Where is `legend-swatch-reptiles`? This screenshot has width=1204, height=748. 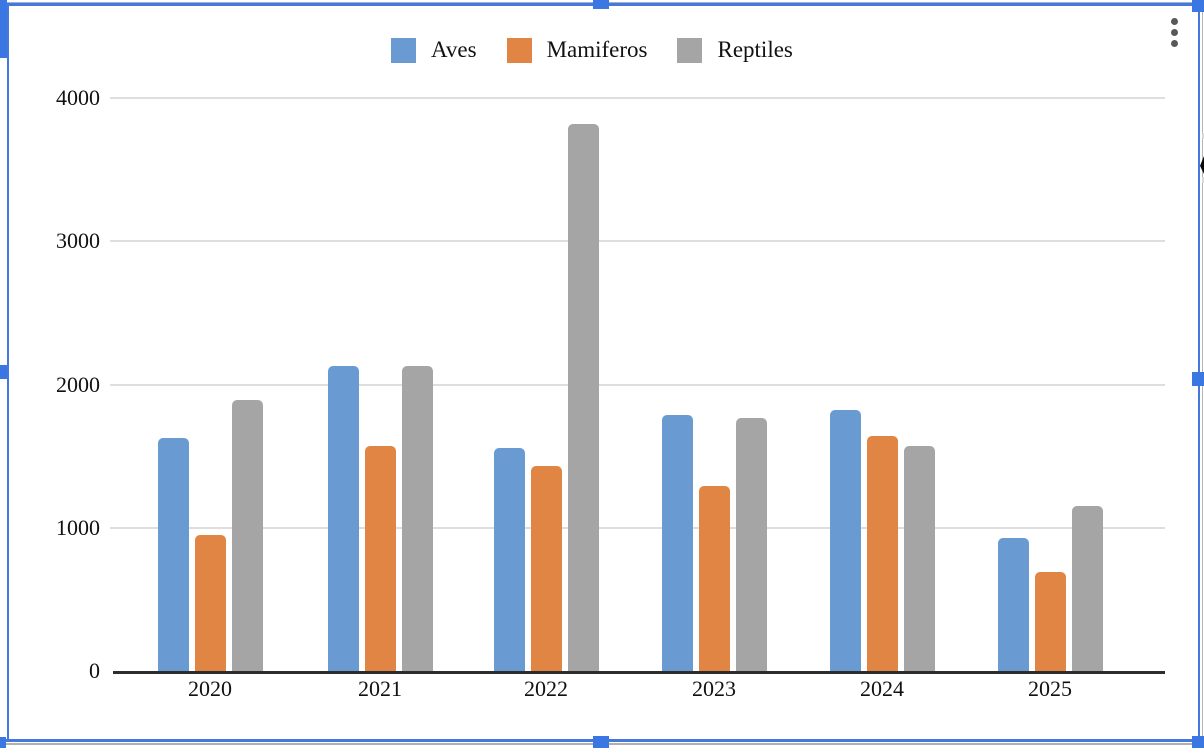 legend-swatch-reptiles is located at coordinates (690, 50).